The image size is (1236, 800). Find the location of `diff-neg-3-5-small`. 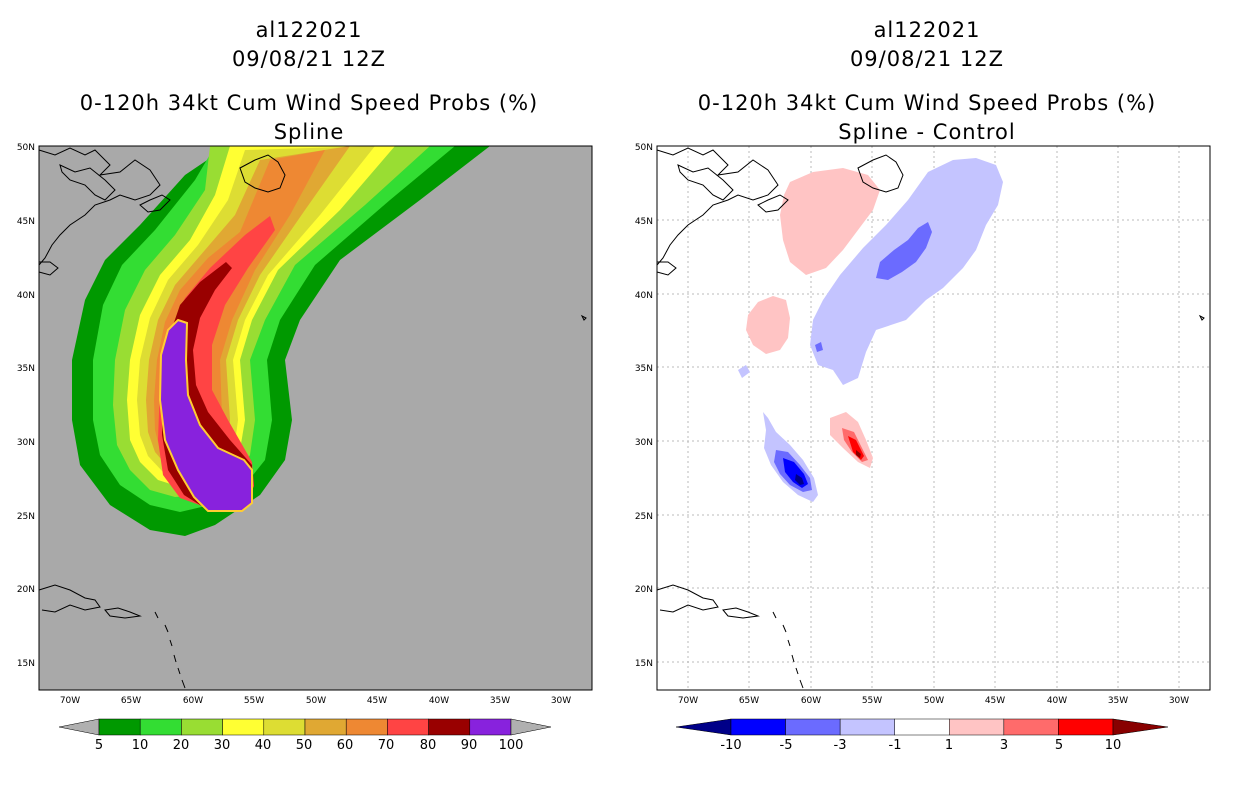

diff-neg-3-5-small is located at coordinates (819, 347).